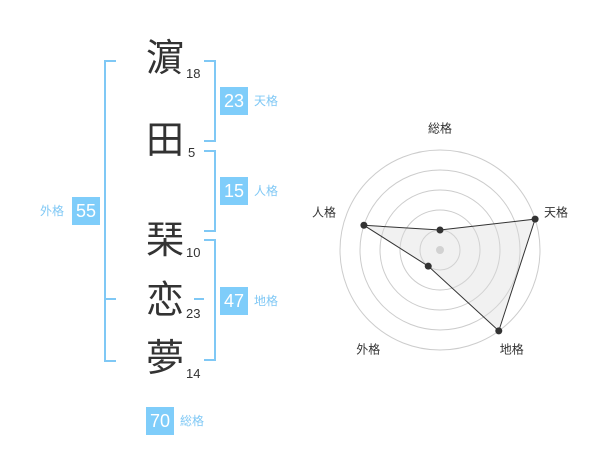  Describe the element at coordinates (164, 240) in the screenshot. I see `name-char: 琹` at that location.